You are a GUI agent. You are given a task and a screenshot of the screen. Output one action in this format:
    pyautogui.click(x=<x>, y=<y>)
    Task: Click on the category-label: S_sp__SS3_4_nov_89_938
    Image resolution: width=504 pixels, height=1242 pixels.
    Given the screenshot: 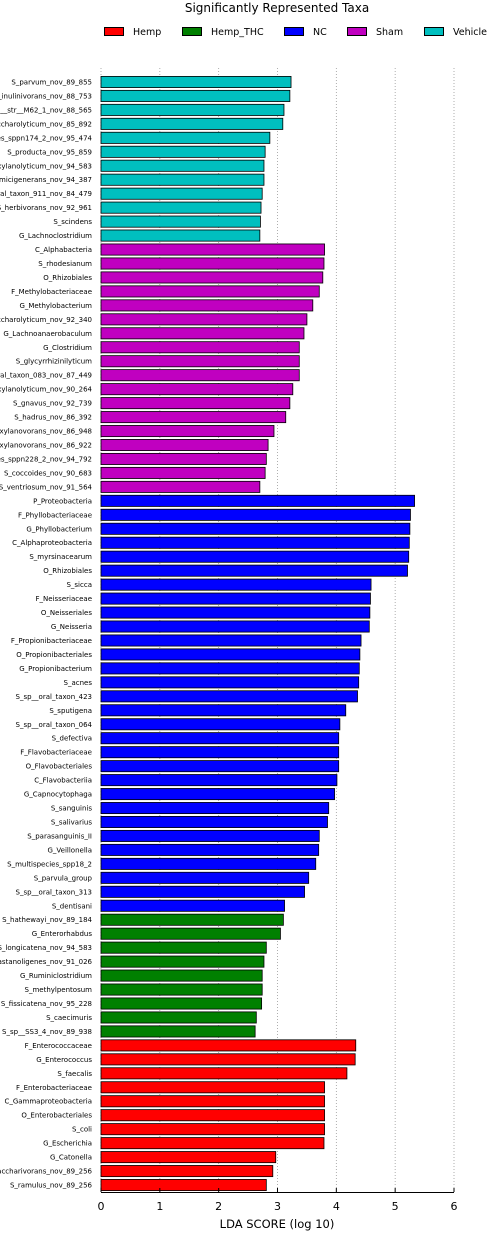 What is the action you would take?
    pyautogui.click(x=47, y=1032)
    